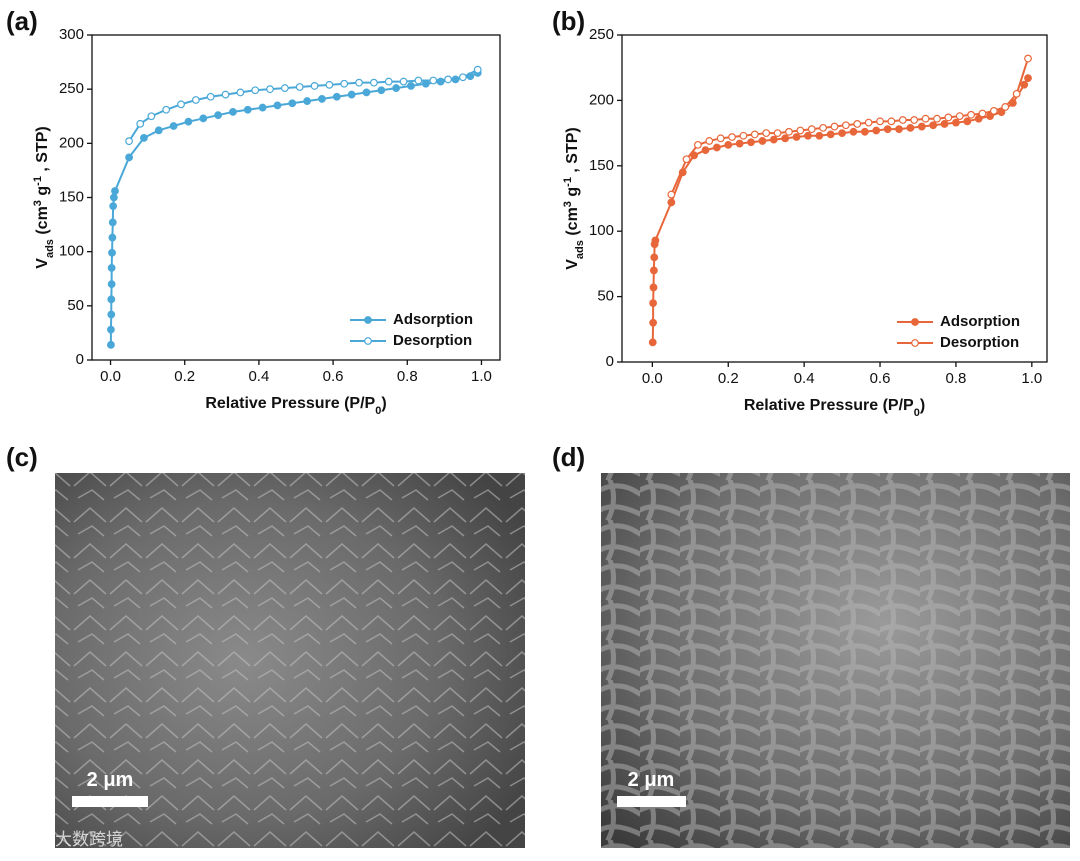 This screenshot has height=861, width=1080. What do you see at coordinates (71, 88) in the screenshot?
I see `y-tick-label: 250` at bounding box center [71, 88].